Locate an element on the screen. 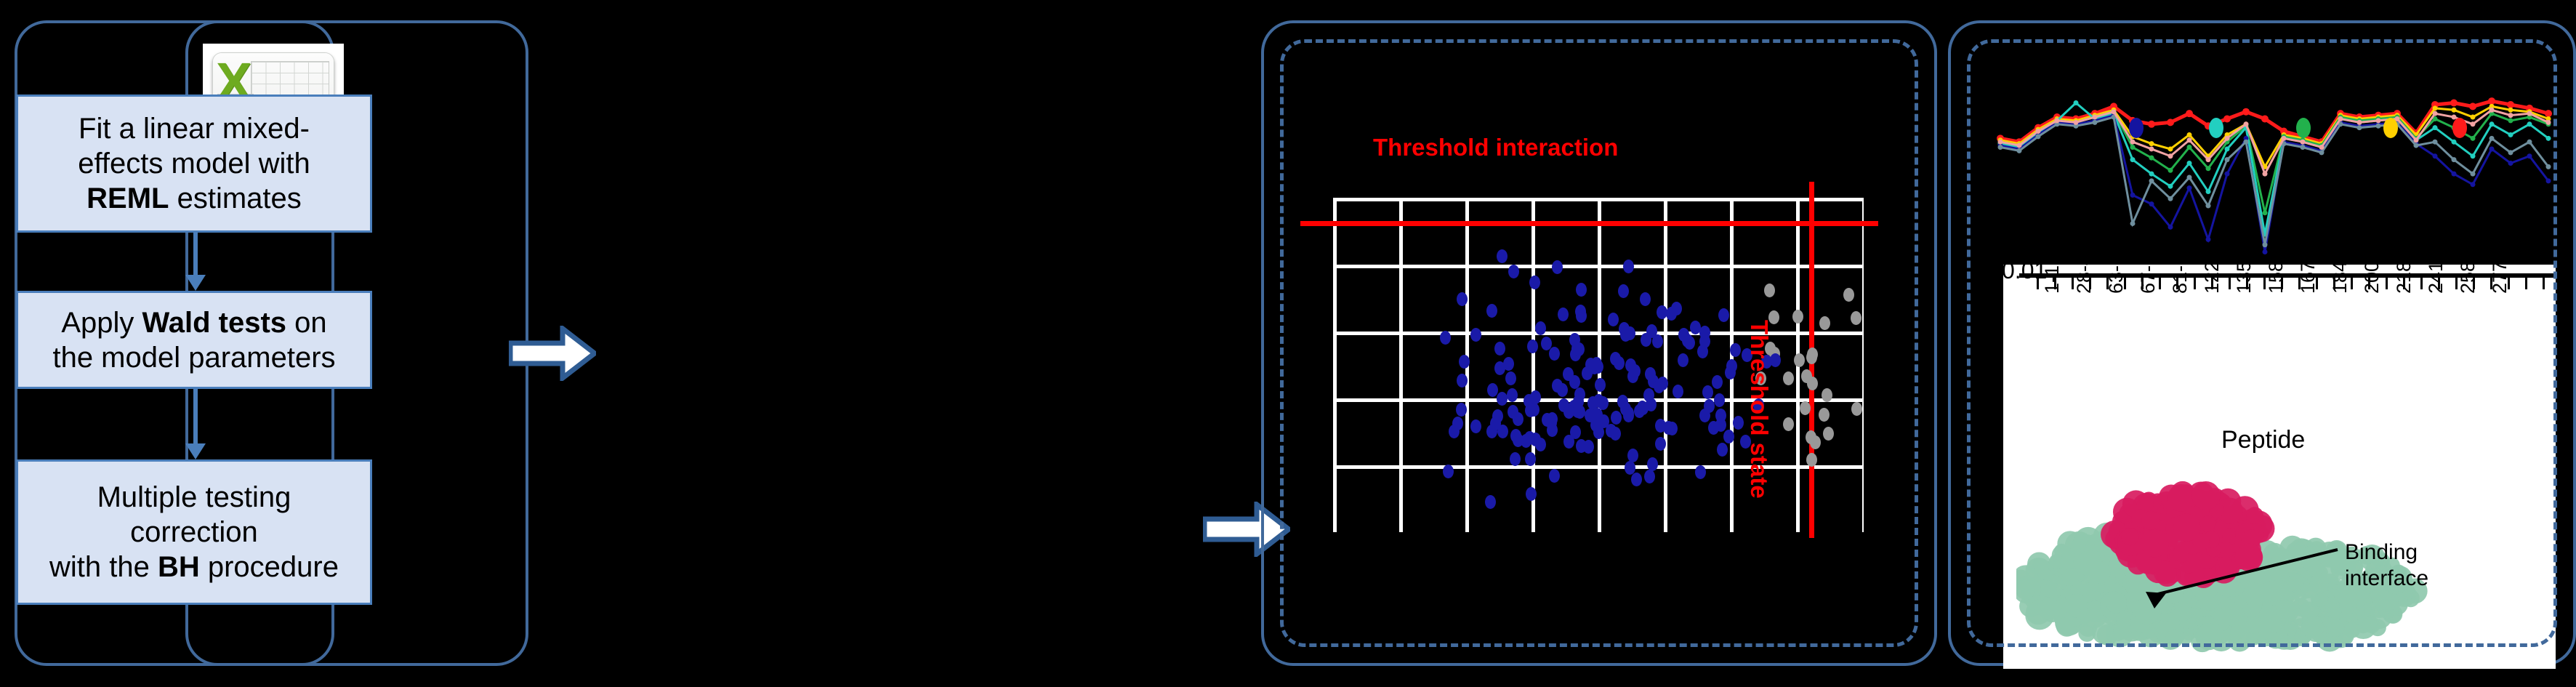 This screenshot has width=2576, height=687. peptide-line-chart is located at coordinates (2274, 175).